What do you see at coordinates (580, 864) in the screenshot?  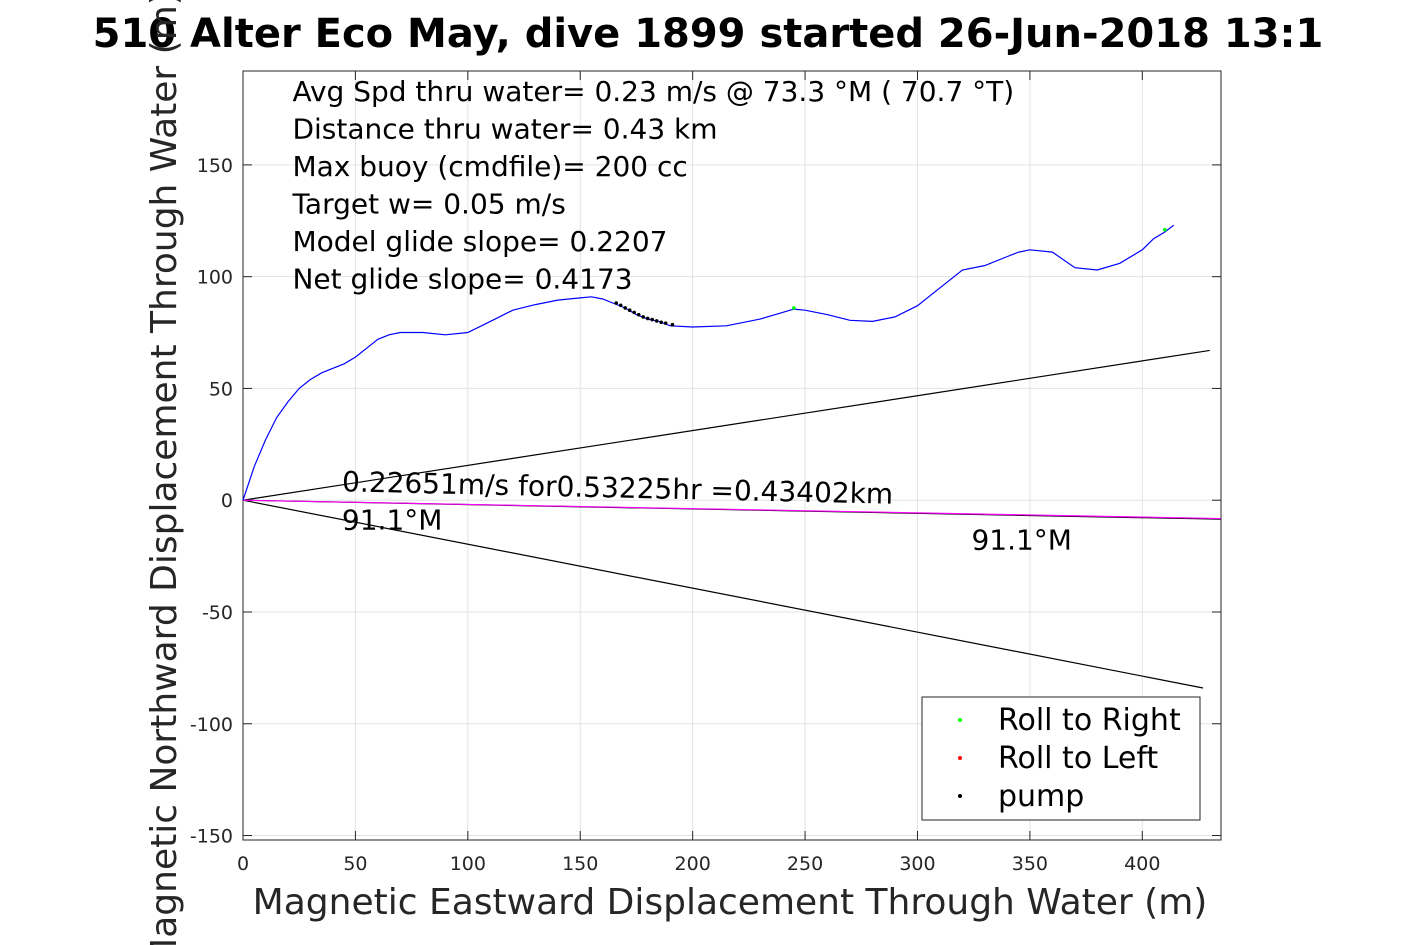 I see `x-tick-label: 150` at bounding box center [580, 864].